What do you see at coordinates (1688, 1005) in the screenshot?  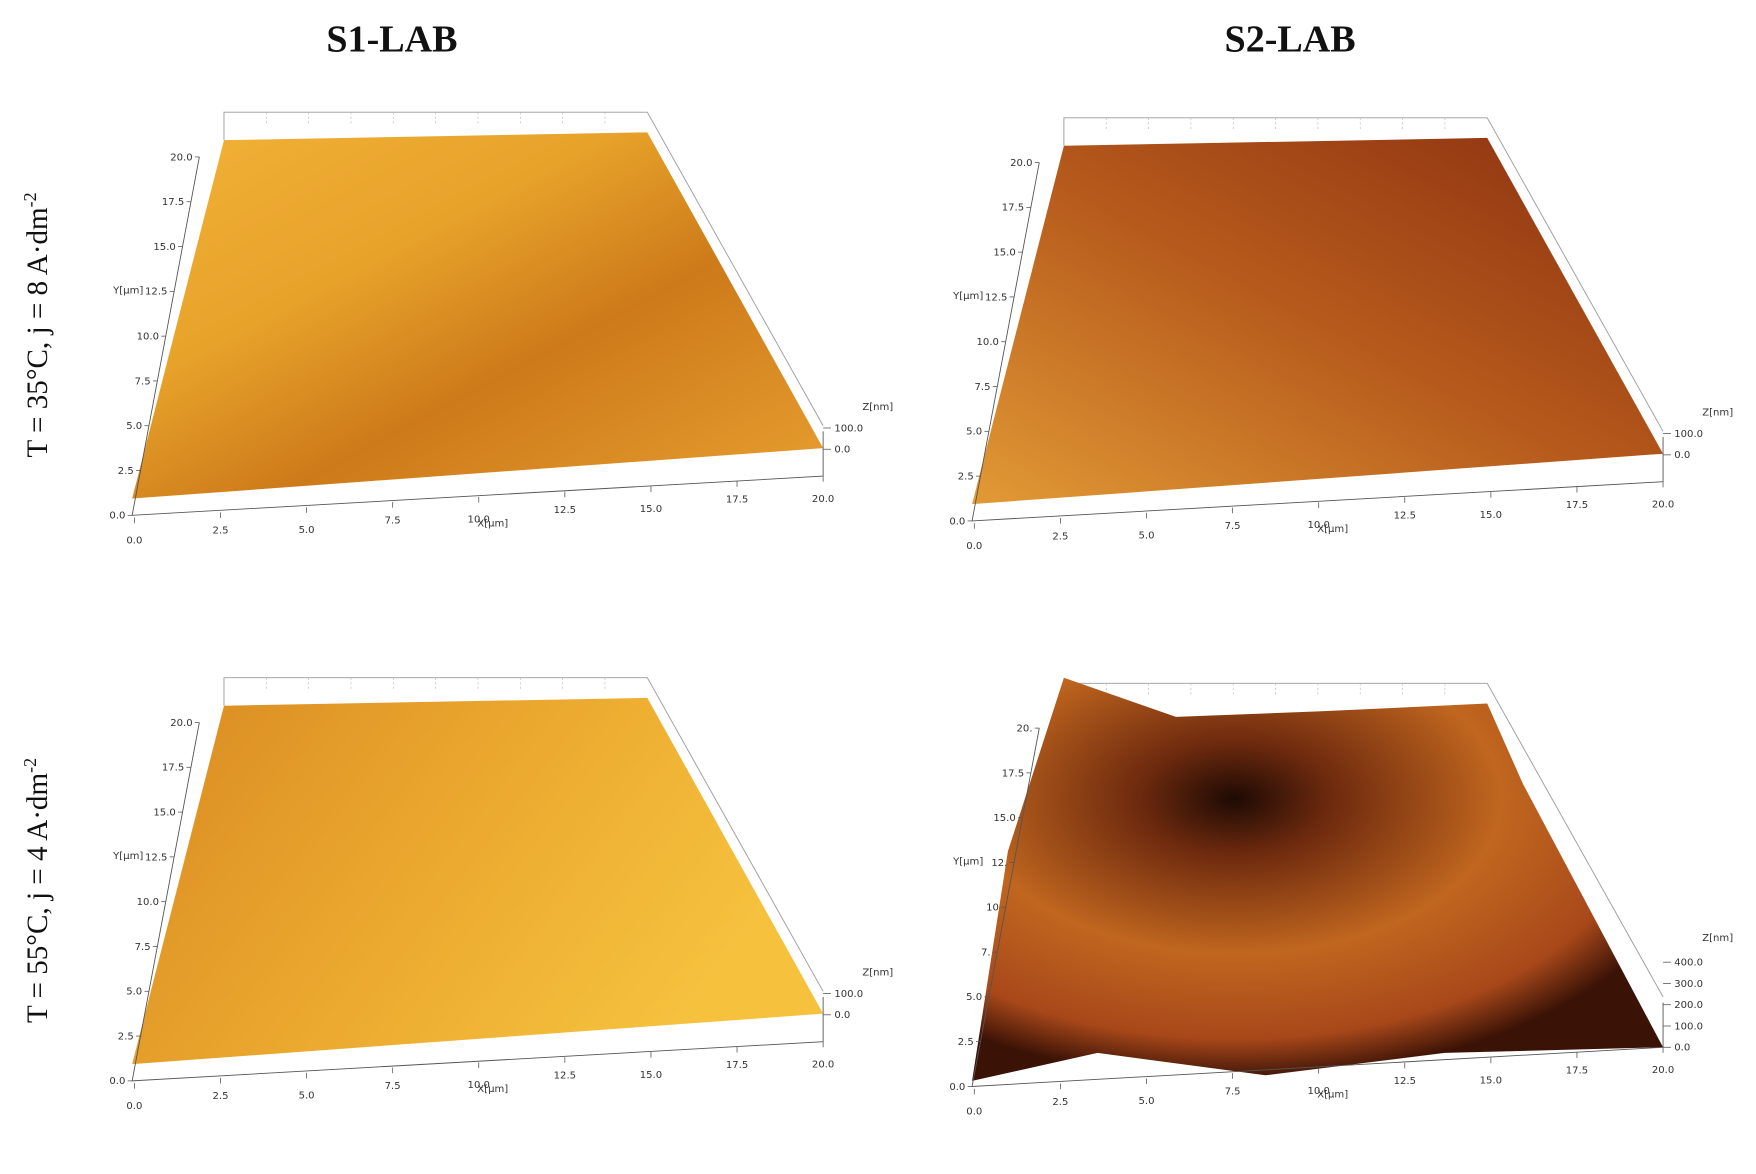 I see `z-tick-label: 200.0` at bounding box center [1688, 1005].